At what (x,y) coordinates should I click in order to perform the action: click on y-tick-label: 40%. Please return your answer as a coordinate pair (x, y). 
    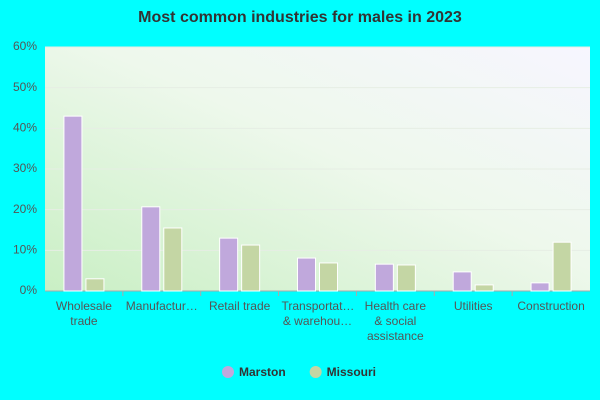
    Looking at the image, I should click on (25, 128).